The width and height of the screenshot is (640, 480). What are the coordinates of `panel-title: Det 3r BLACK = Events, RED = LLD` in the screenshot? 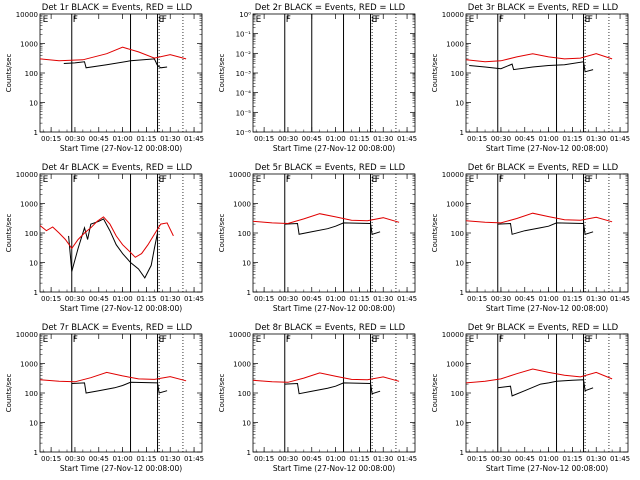 It's located at (543, 8).